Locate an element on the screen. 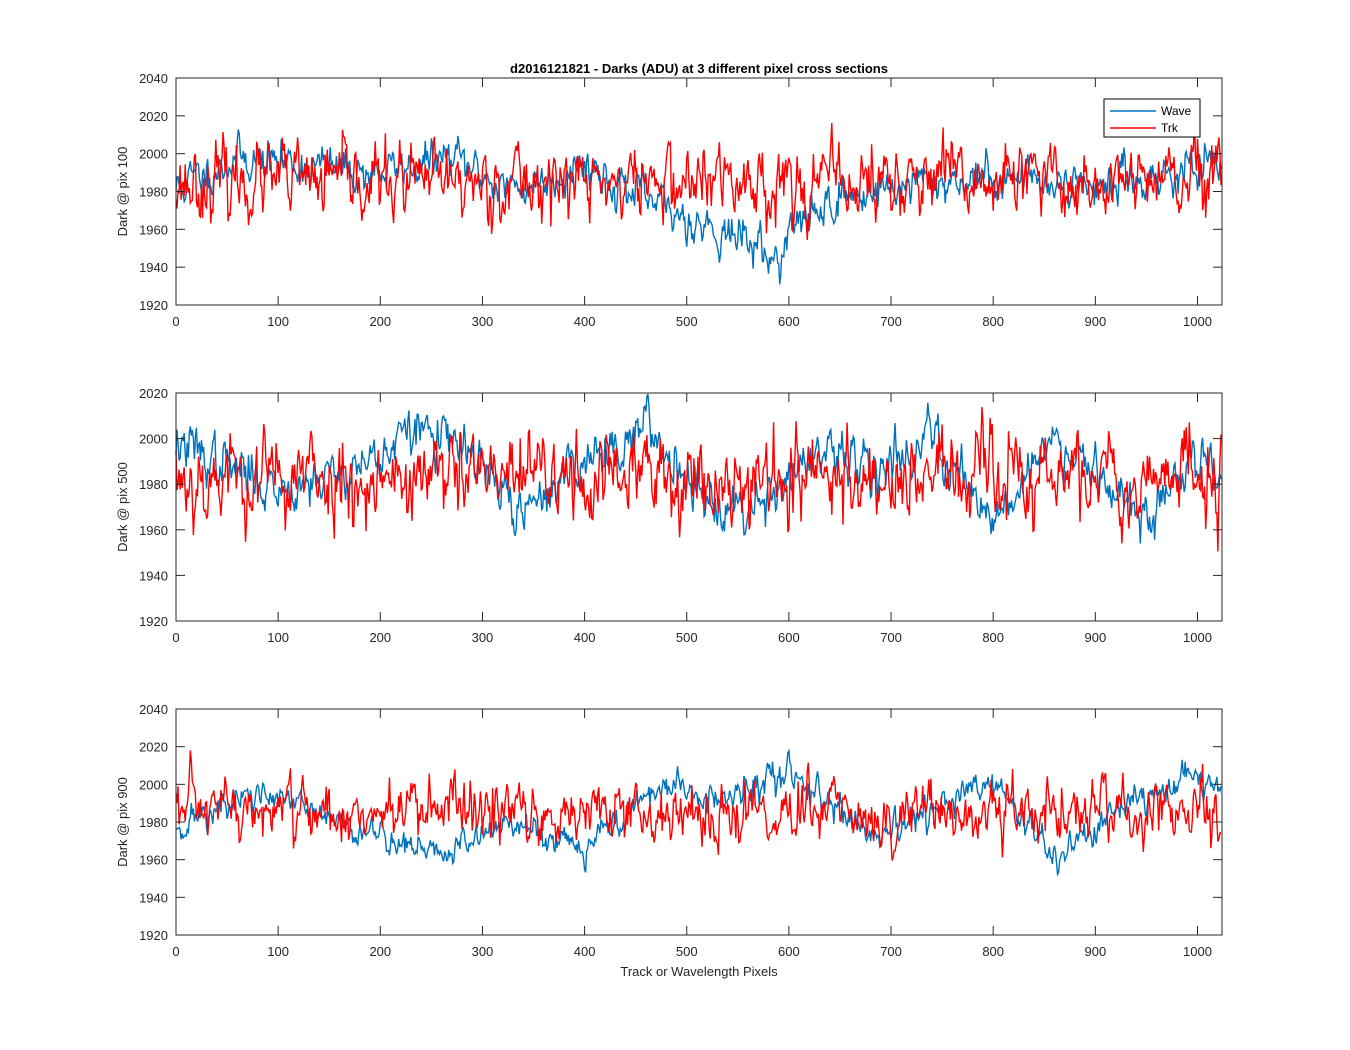 This screenshot has height=1050, width=1350. legend-box is located at coordinates (1152, 118).